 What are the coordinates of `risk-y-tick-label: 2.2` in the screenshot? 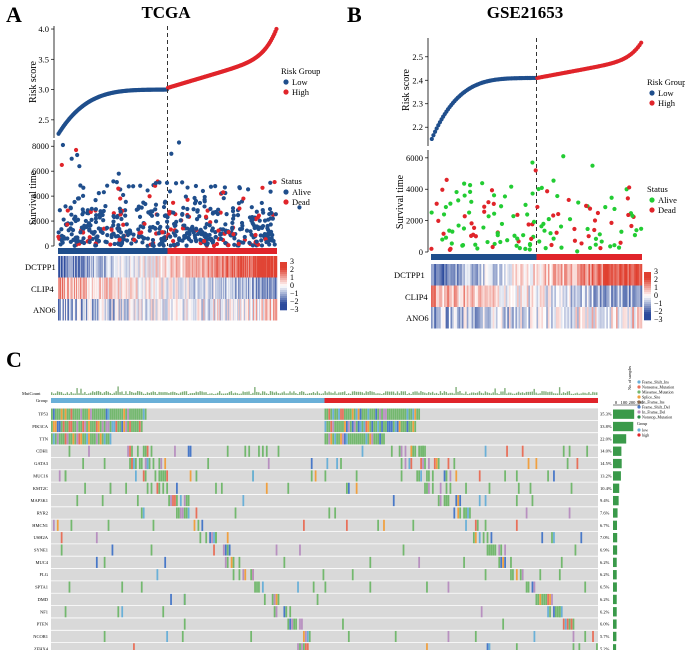 It's located at (417, 127).